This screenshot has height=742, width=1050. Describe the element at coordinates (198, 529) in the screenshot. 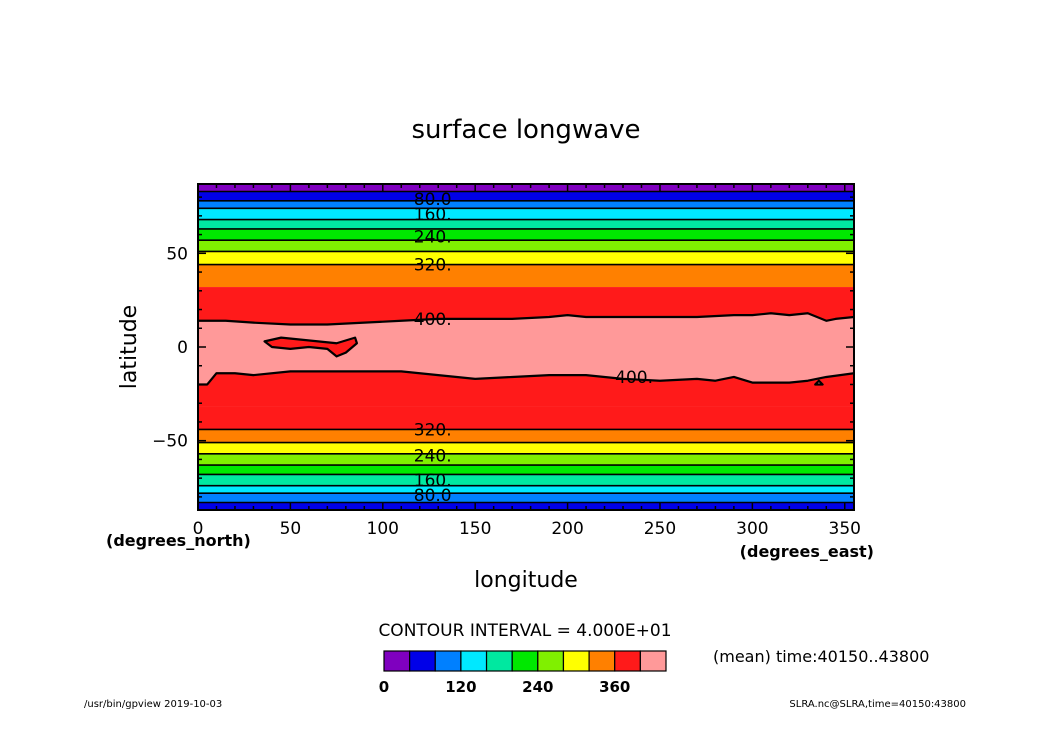

I see `x-tick-label-0: 0` at that location.